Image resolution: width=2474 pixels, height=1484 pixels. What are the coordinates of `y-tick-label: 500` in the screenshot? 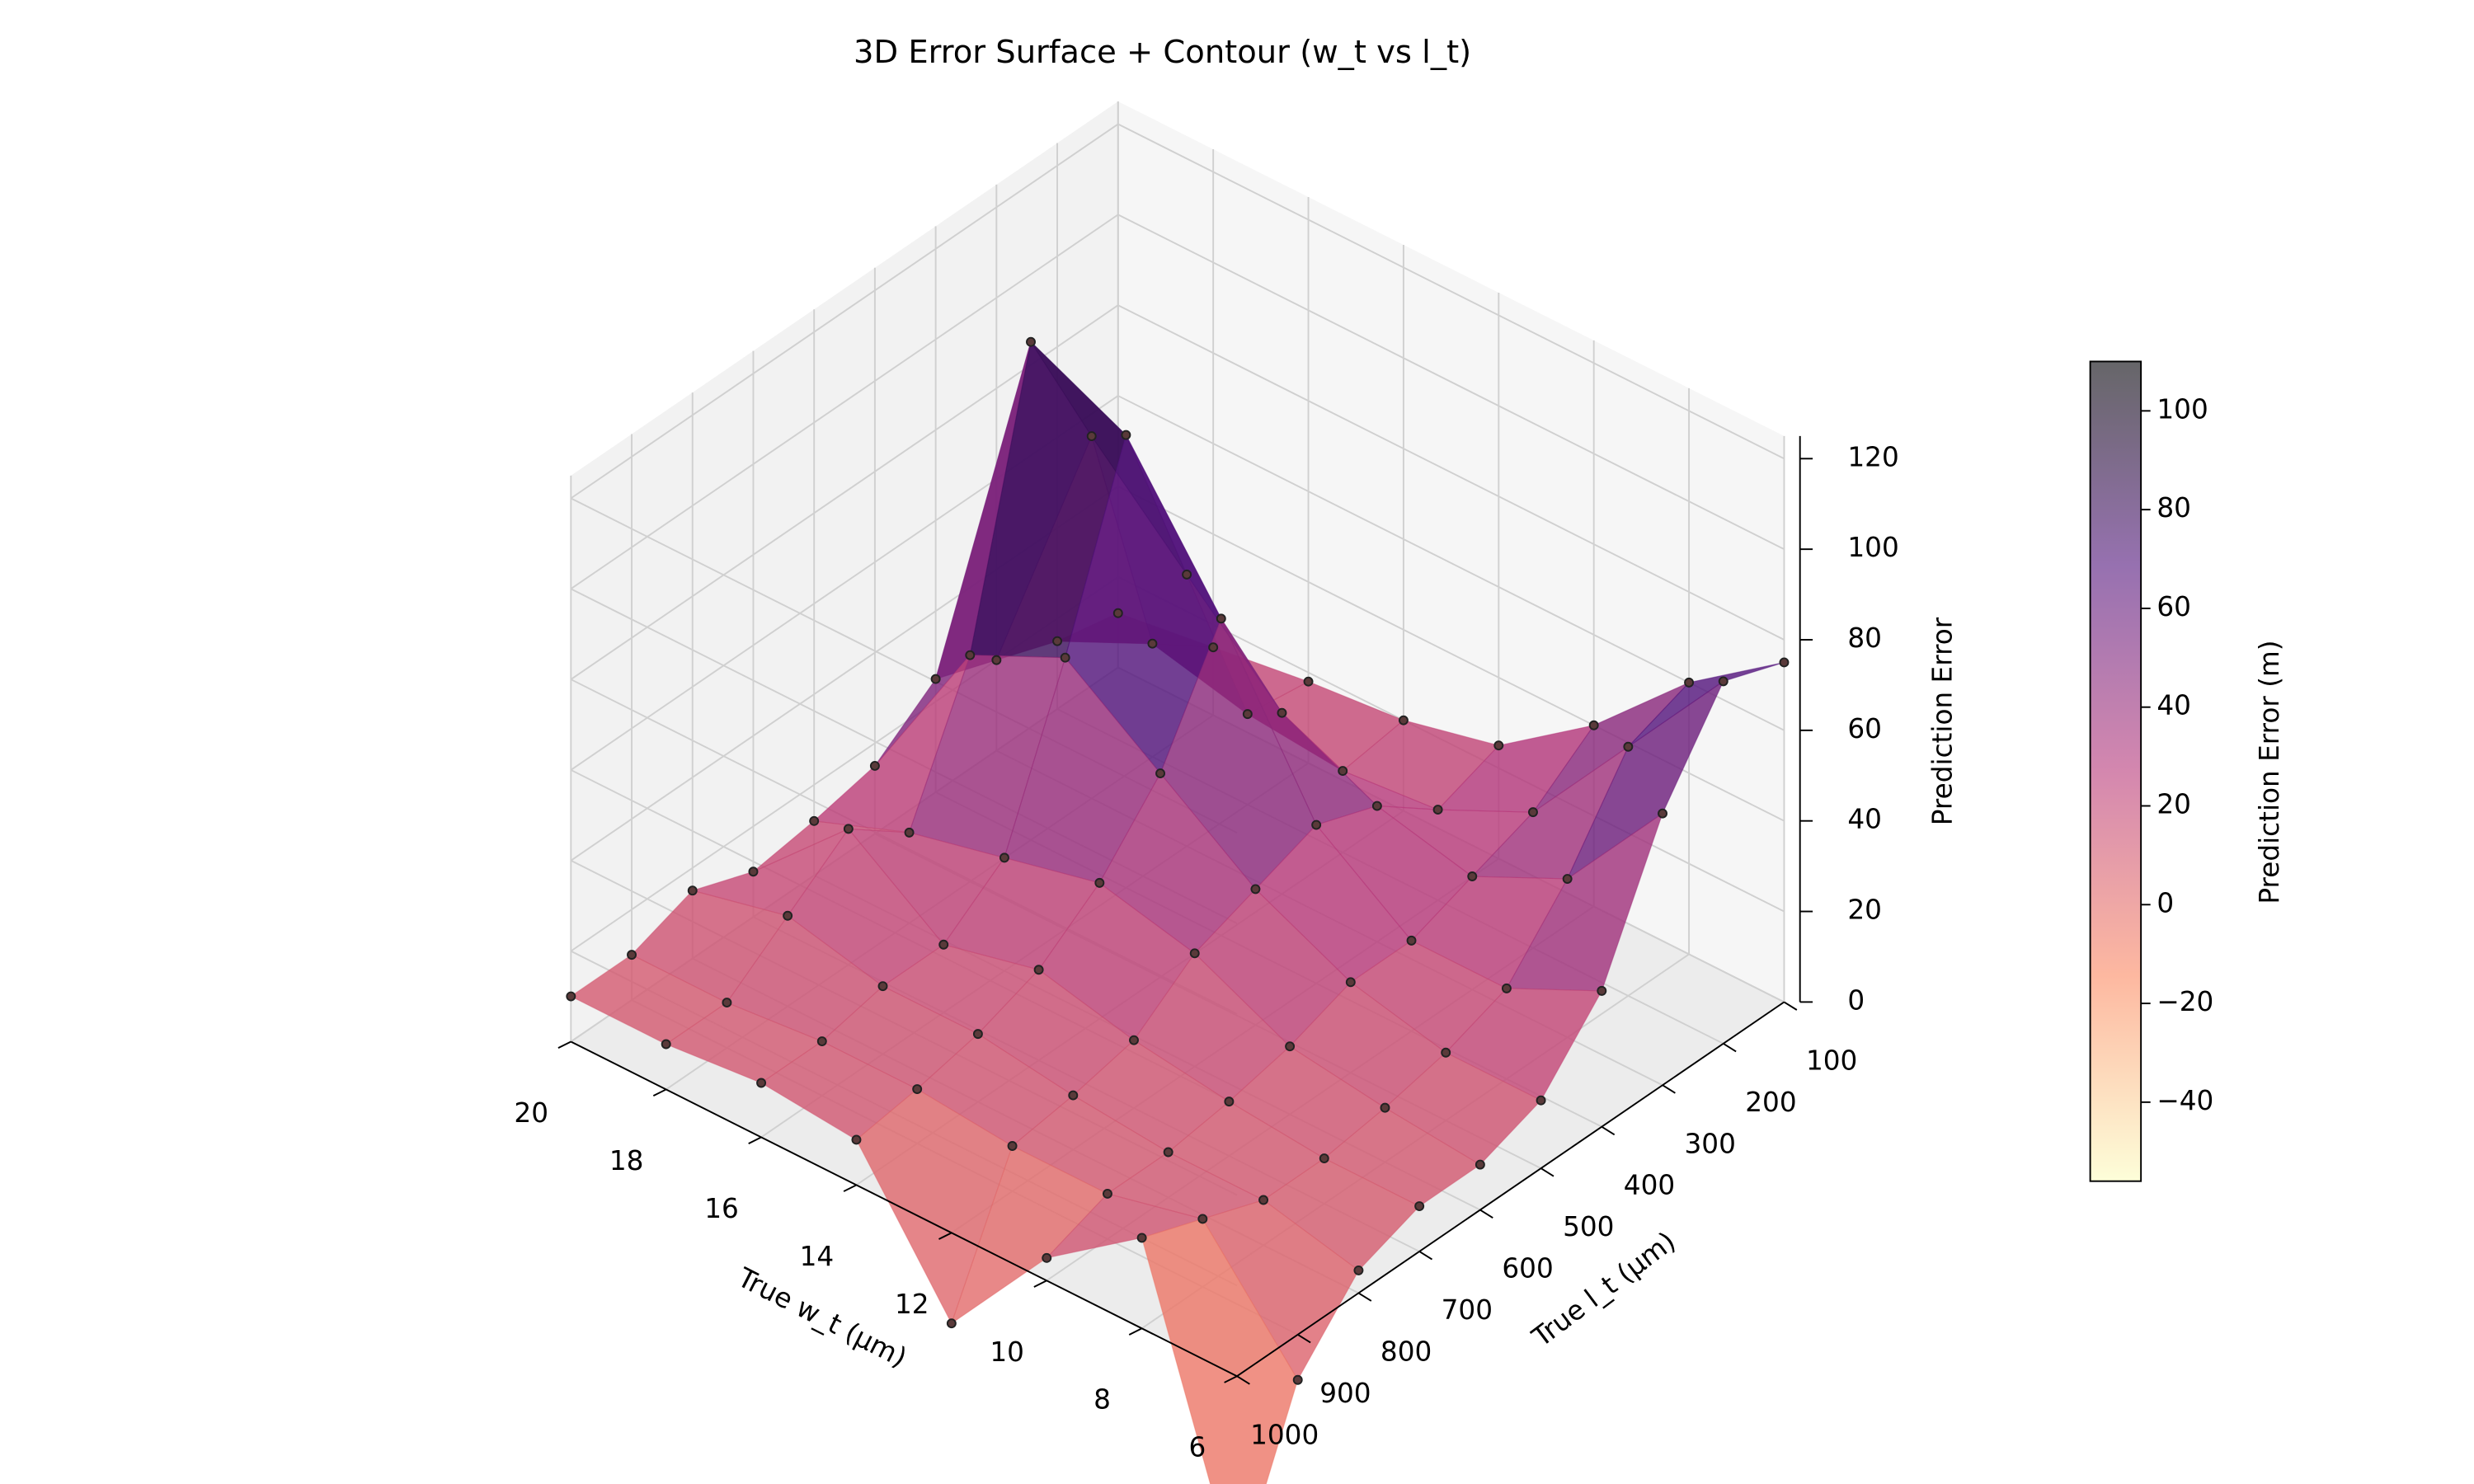 It's located at (1588, 1226).